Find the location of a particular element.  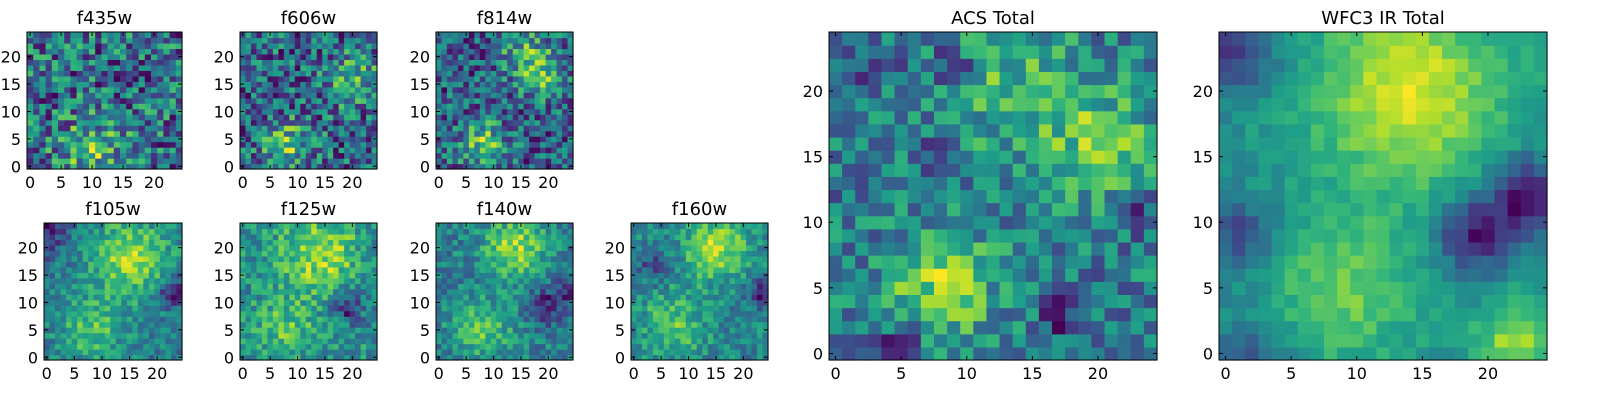

y-tick-label: 10 is located at coordinates (28, 302).